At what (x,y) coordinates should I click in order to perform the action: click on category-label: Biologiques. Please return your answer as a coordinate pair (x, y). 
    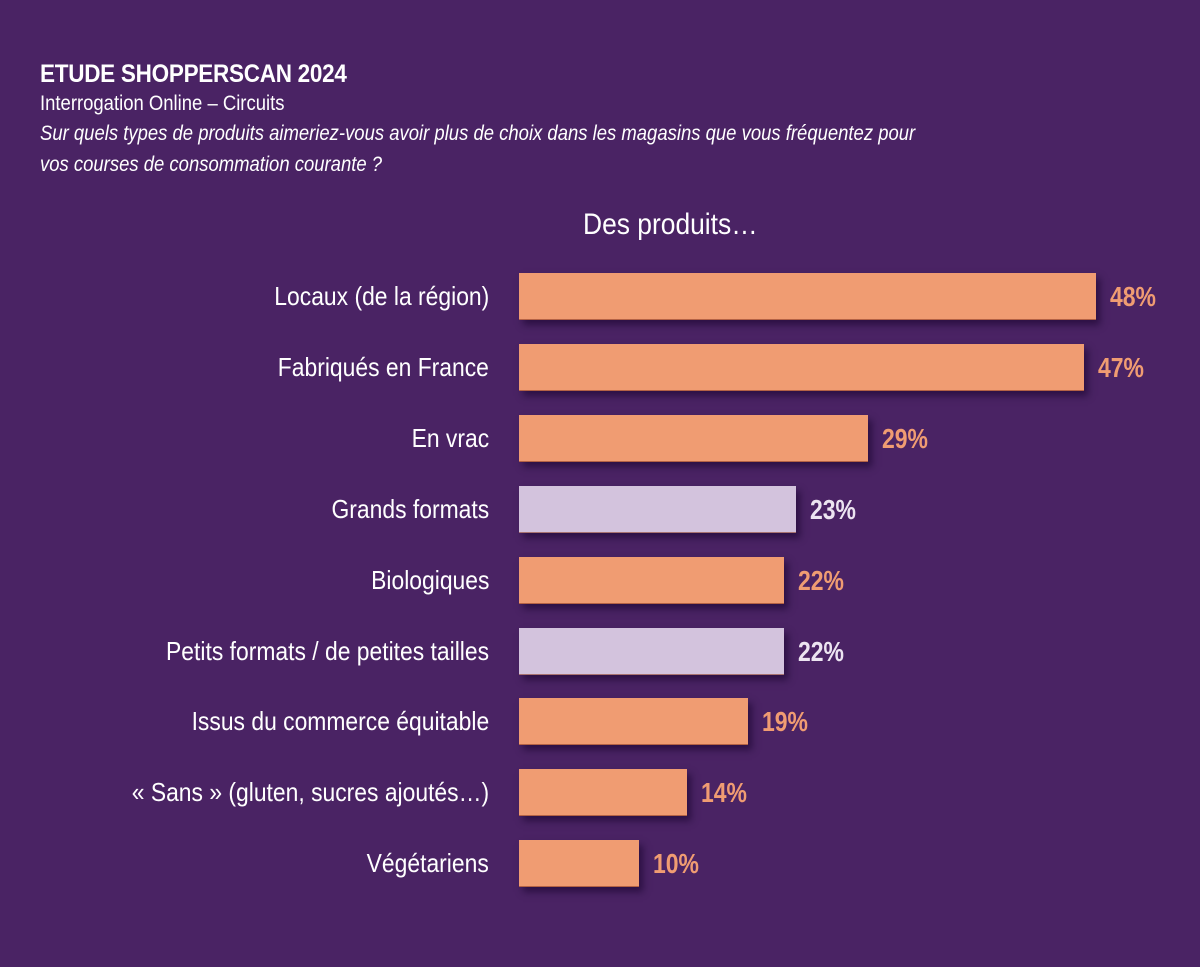
    Looking at the image, I should click on (429, 579).